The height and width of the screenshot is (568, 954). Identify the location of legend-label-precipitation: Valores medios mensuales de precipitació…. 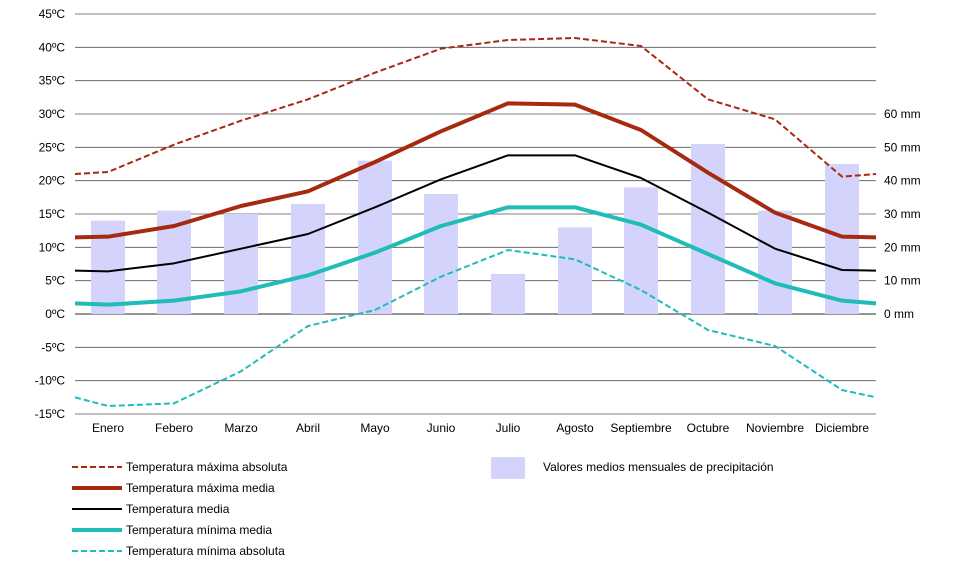
(658, 467).